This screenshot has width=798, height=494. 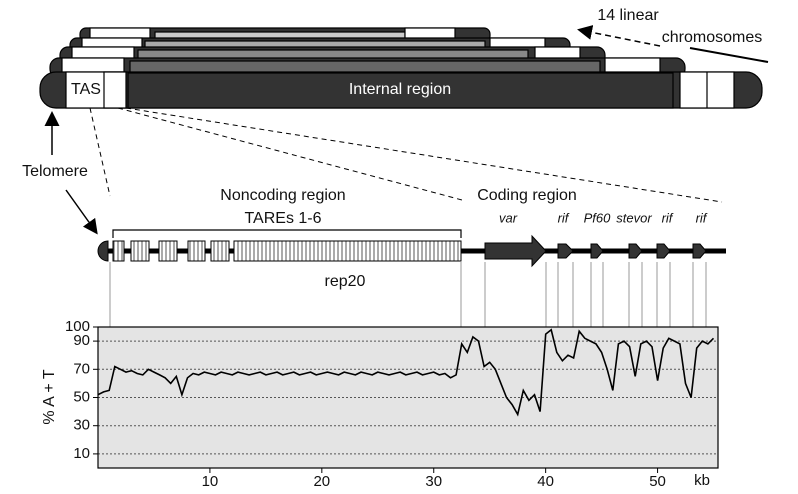 I want to click on at-content-line, so click(x=406, y=372).